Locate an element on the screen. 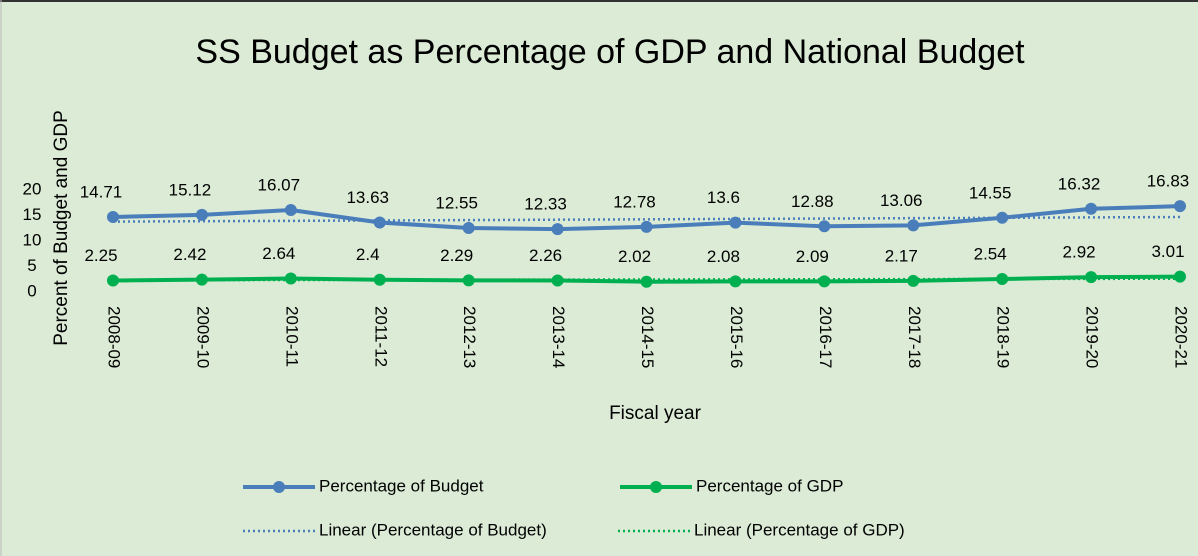 The image size is (1198, 556). legend-label: Linear (Percentage of Budget) is located at coordinates (433, 529).